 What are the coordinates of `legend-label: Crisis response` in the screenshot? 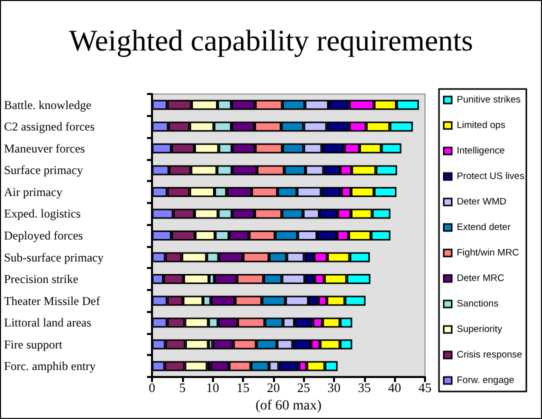 It's located at (489, 355).